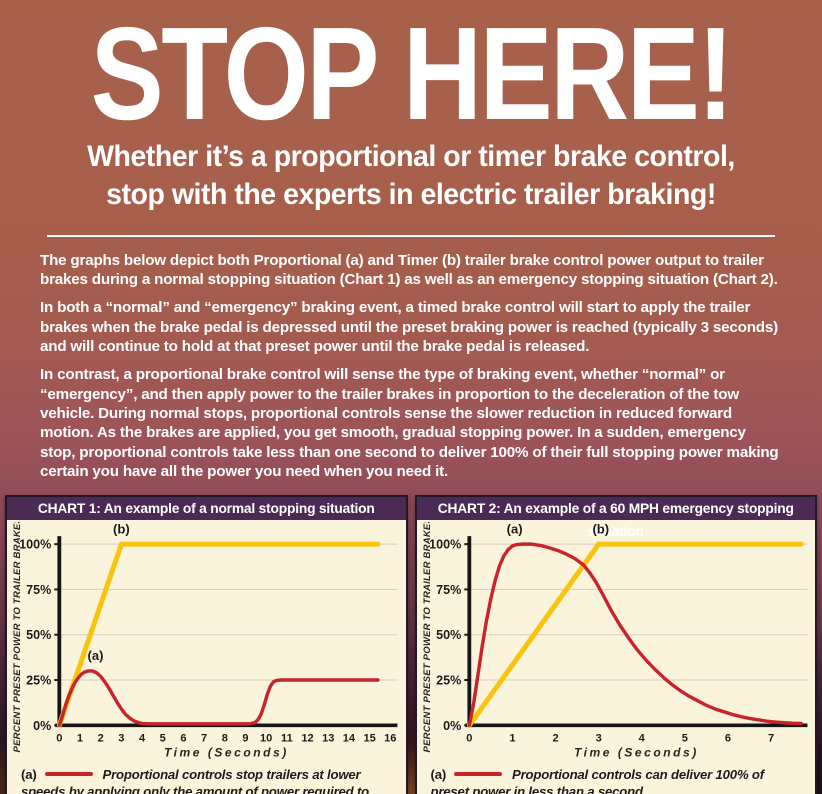 The height and width of the screenshot is (794, 822). Describe the element at coordinates (390, 738) in the screenshot. I see `svg-text: 16` at that location.